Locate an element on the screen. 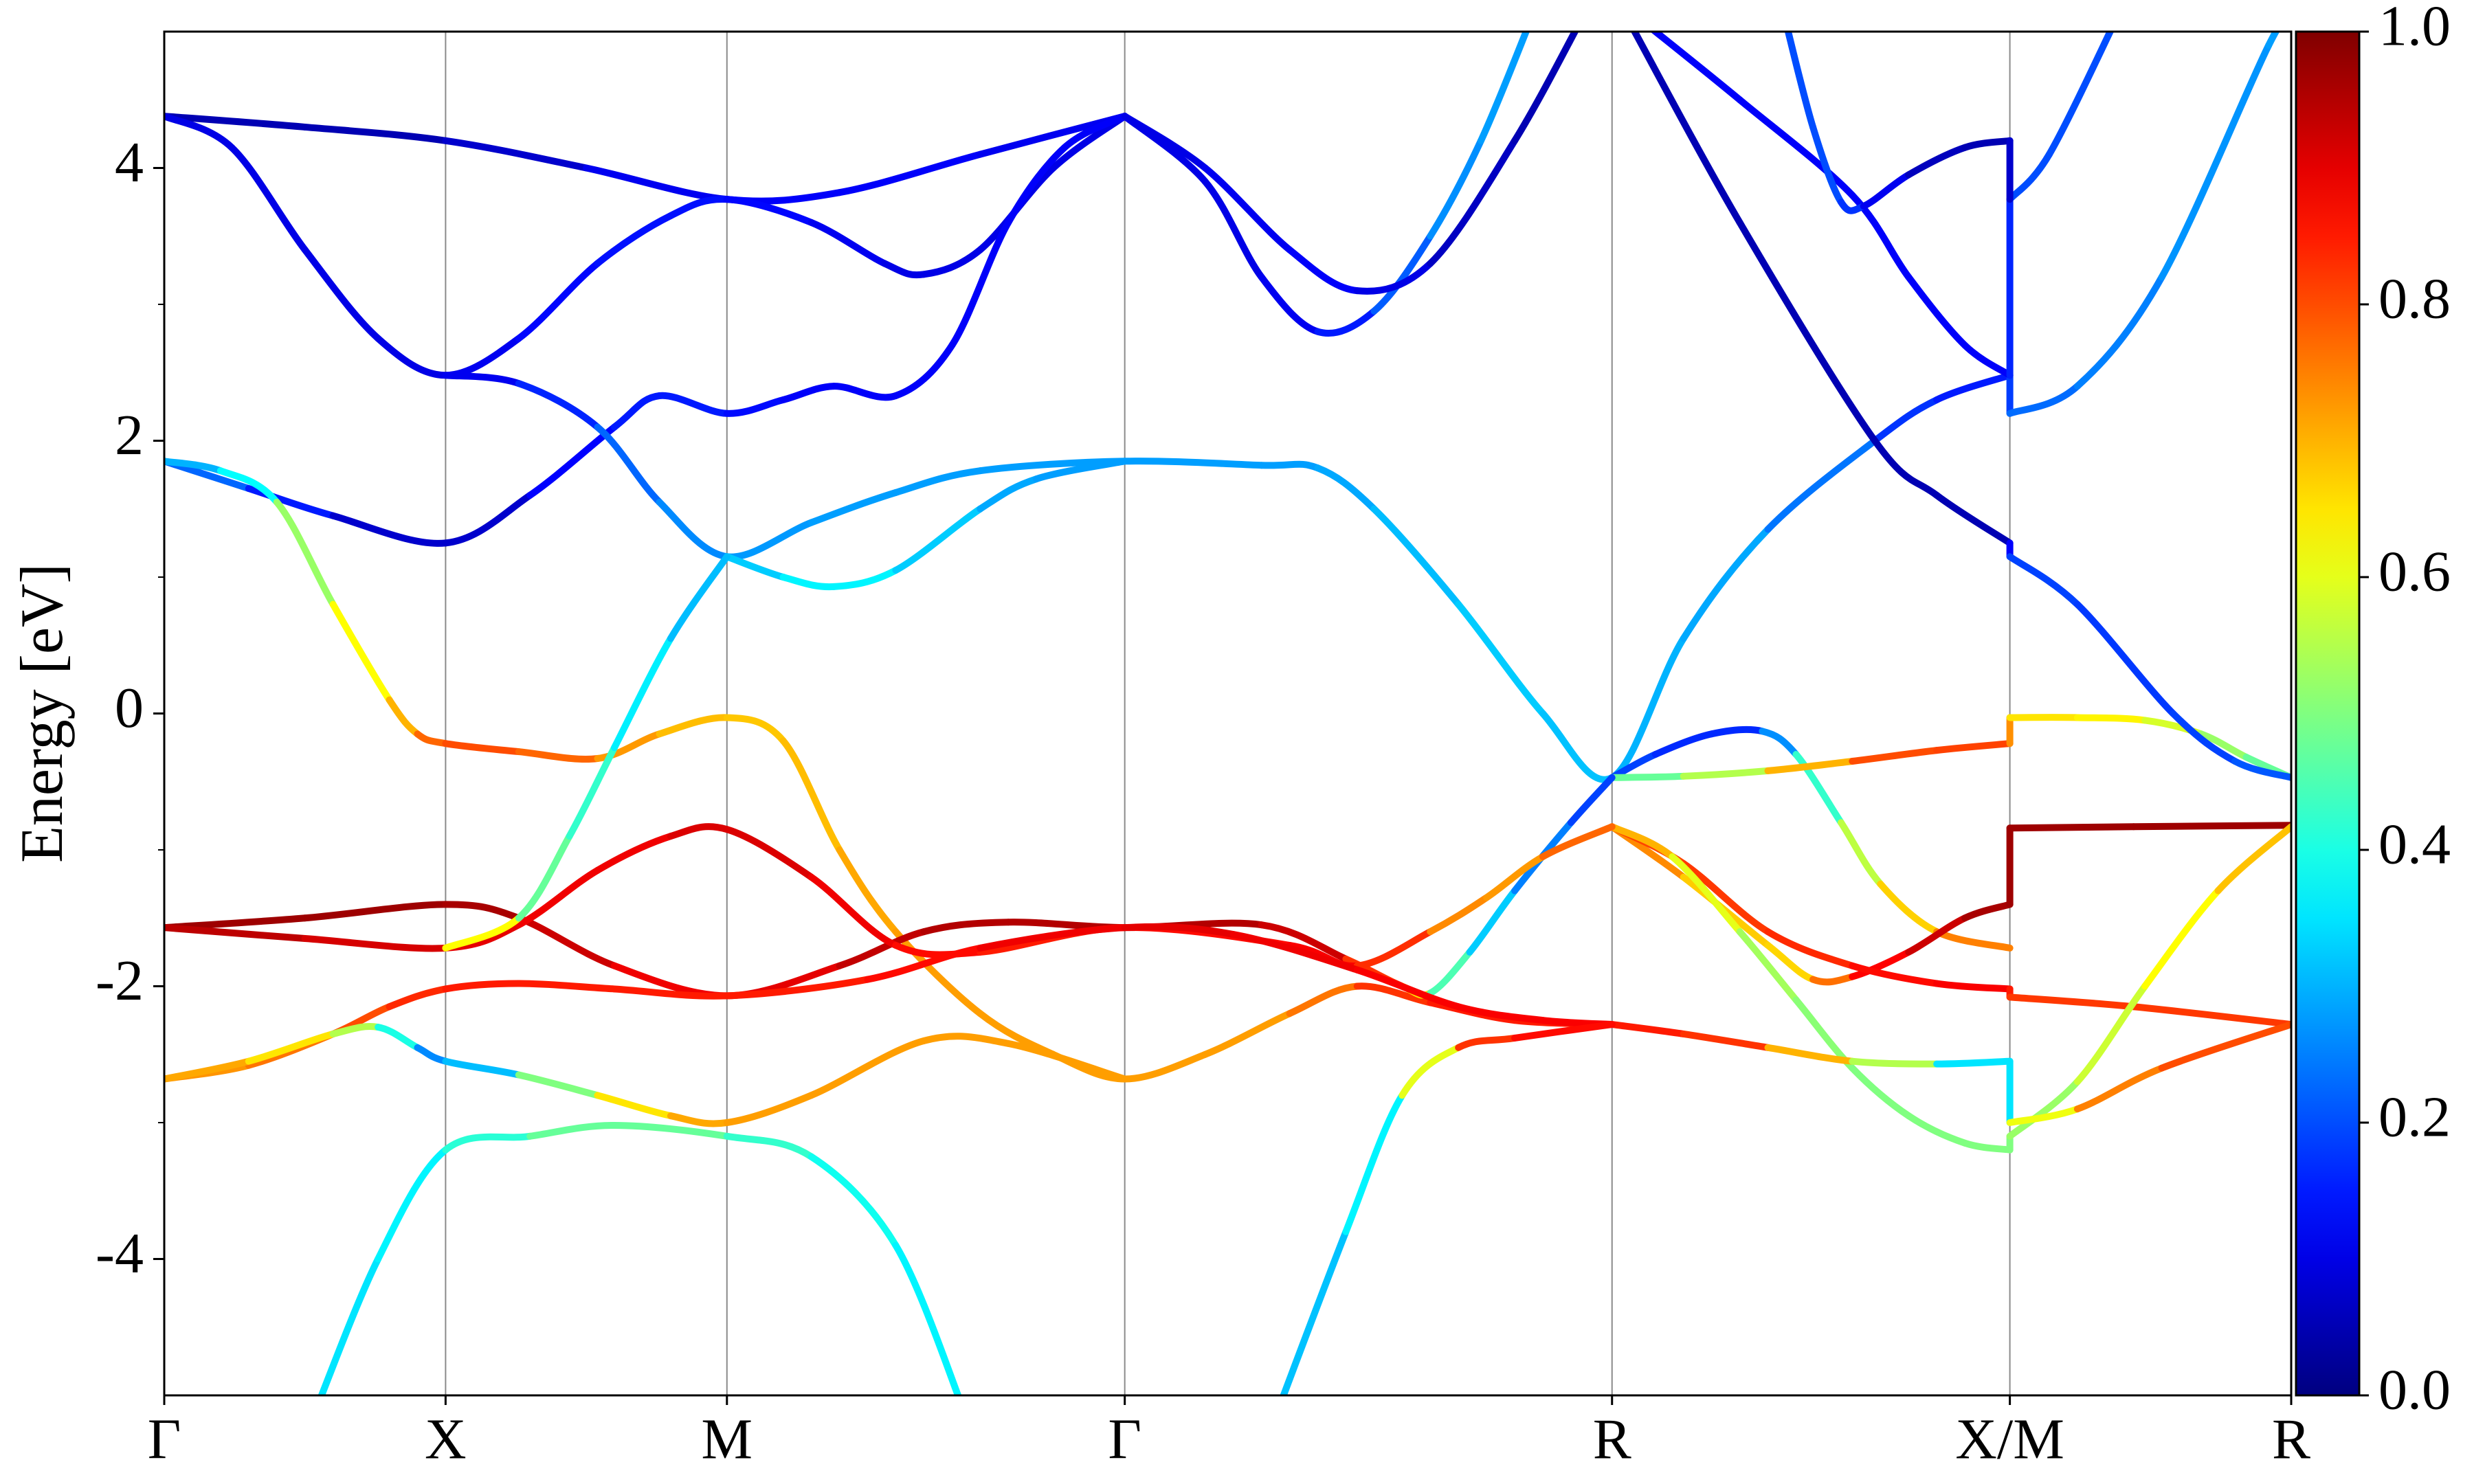 The width and height of the screenshot is (2474, 1484). x-tick-label: X is located at coordinates (446, 1439).